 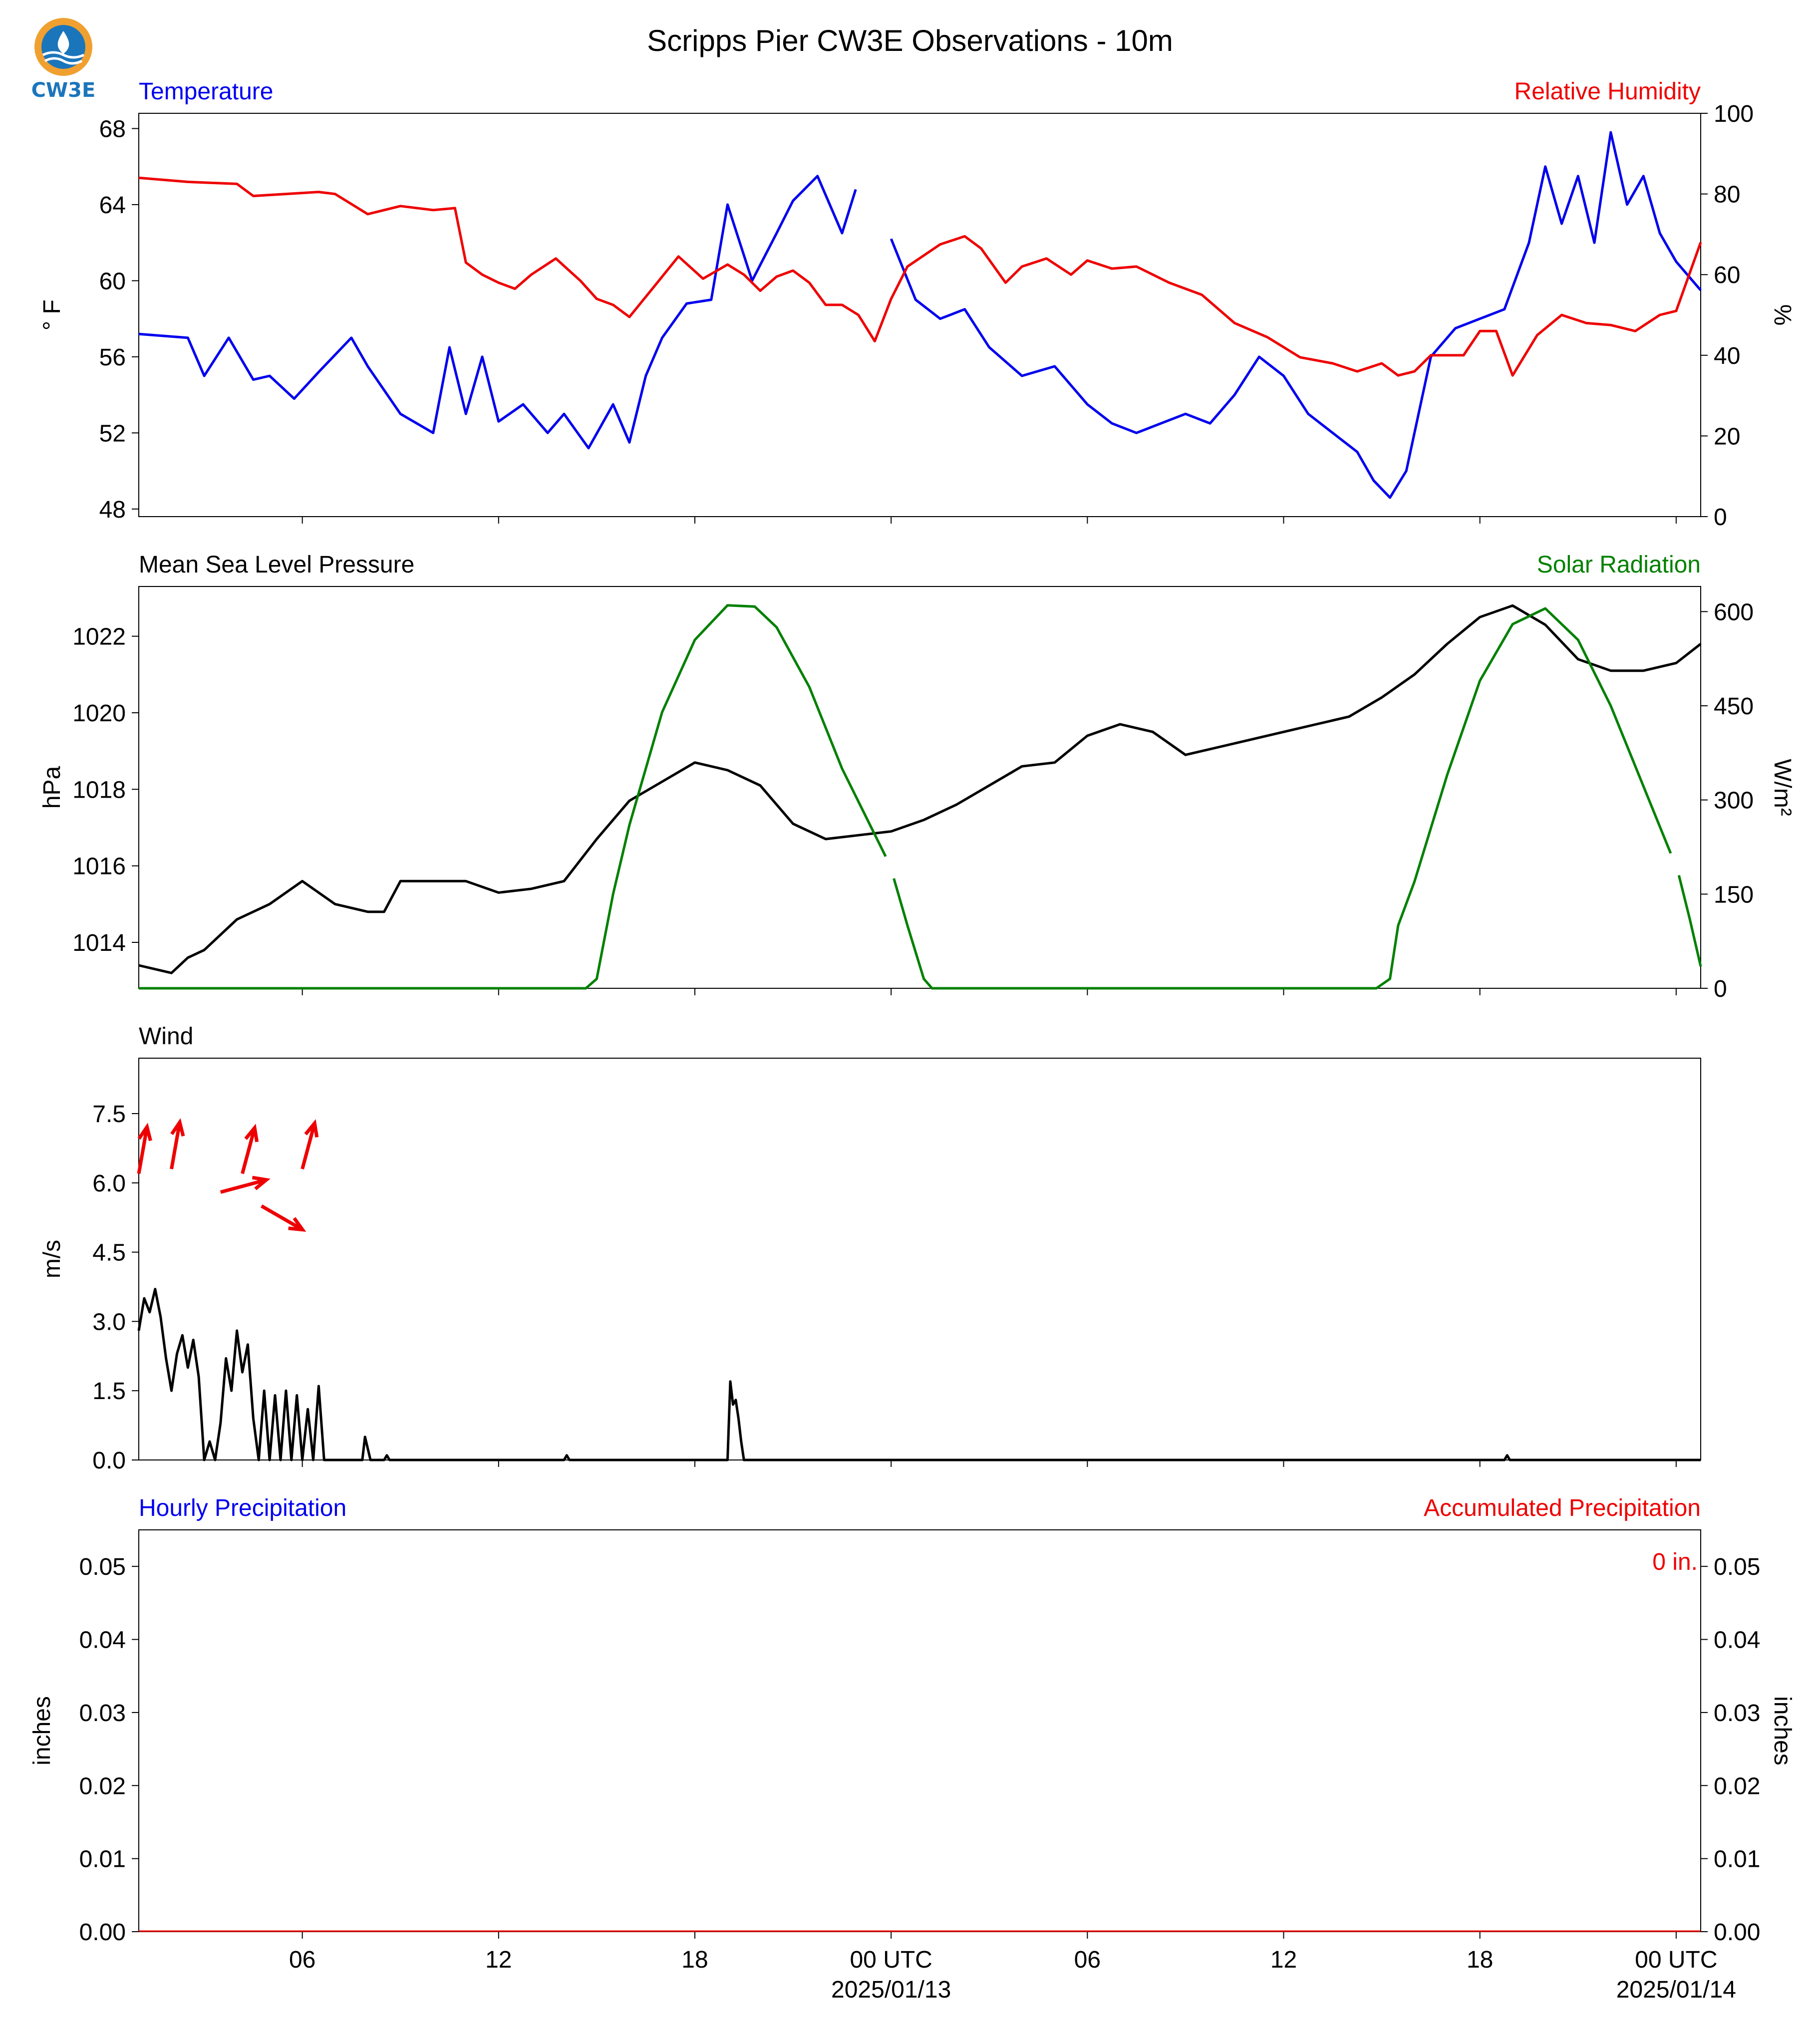 What do you see at coordinates (1562, 1508) in the screenshot?
I see `panel-title-right: Accumulated Precipitation` at bounding box center [1562, 1508].